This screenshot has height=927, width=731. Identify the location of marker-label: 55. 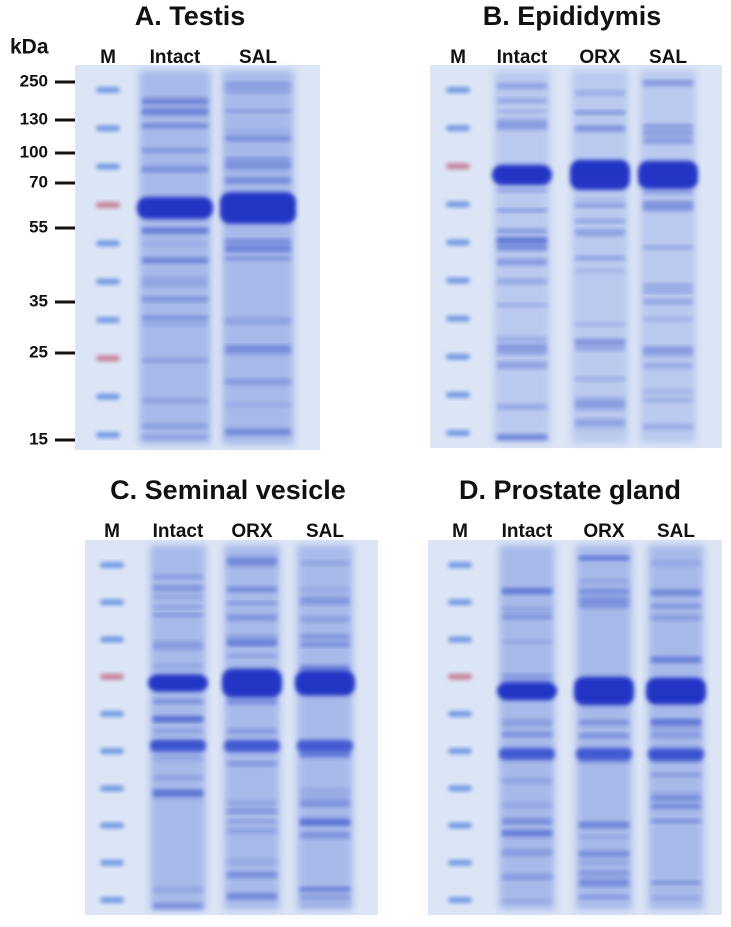
(38, 226).